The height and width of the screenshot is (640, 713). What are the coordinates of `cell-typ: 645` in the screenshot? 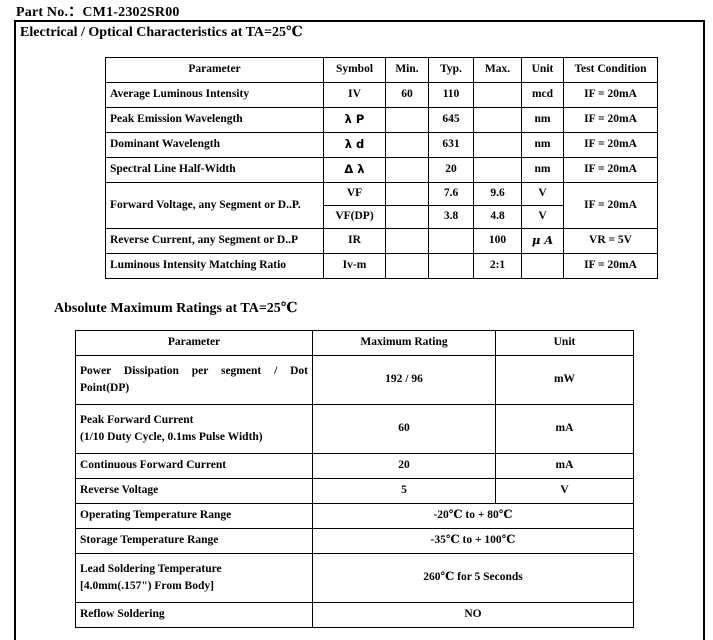 It's located at (451, 120).